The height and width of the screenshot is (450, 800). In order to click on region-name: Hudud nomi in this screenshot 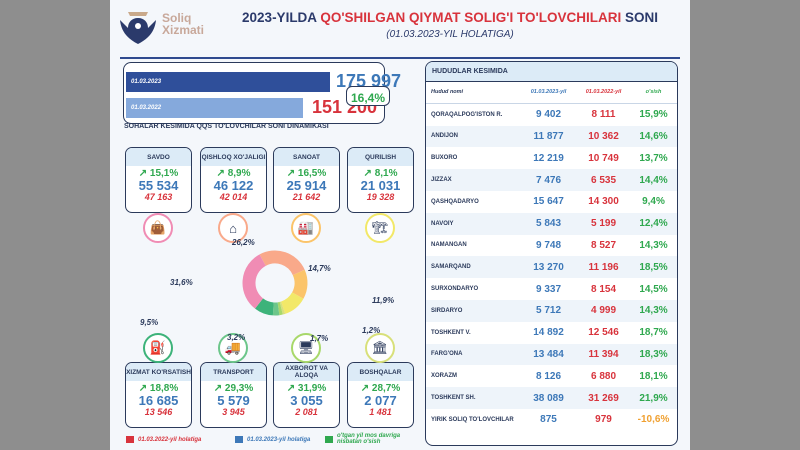, I will do `click(447, 92)`.